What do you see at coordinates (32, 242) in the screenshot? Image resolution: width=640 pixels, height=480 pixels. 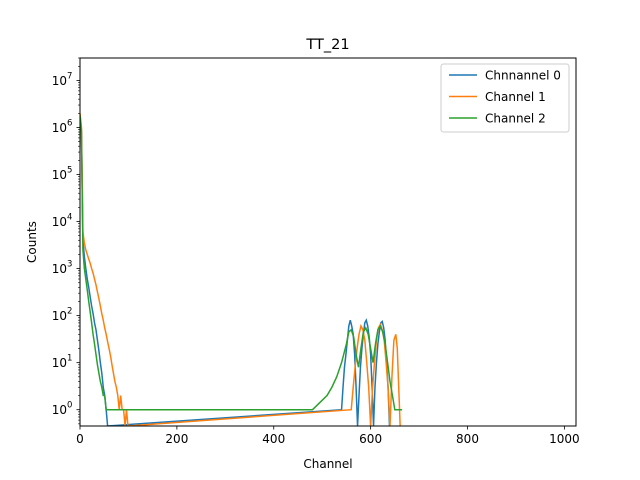 I see `y-axis-label: Counts` at bounding box center [32, 242].